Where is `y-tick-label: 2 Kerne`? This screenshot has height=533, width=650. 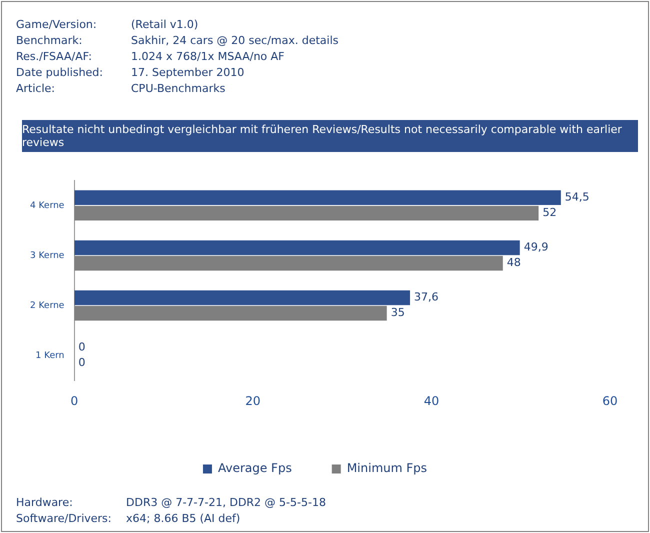
y-tick-label: 2 Kerne is located at coordinates (47, 305).